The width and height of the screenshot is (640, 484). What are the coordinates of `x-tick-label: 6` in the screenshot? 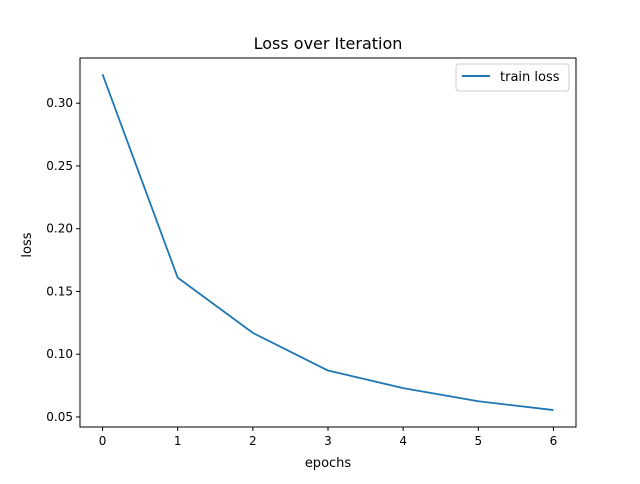 It's located at (554, 441).